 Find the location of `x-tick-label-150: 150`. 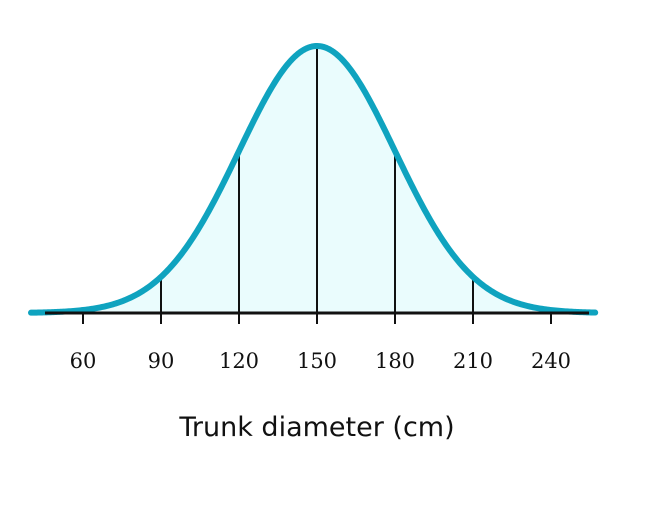

x-tick-label-150: 150 is located at coordinates (317, 361).